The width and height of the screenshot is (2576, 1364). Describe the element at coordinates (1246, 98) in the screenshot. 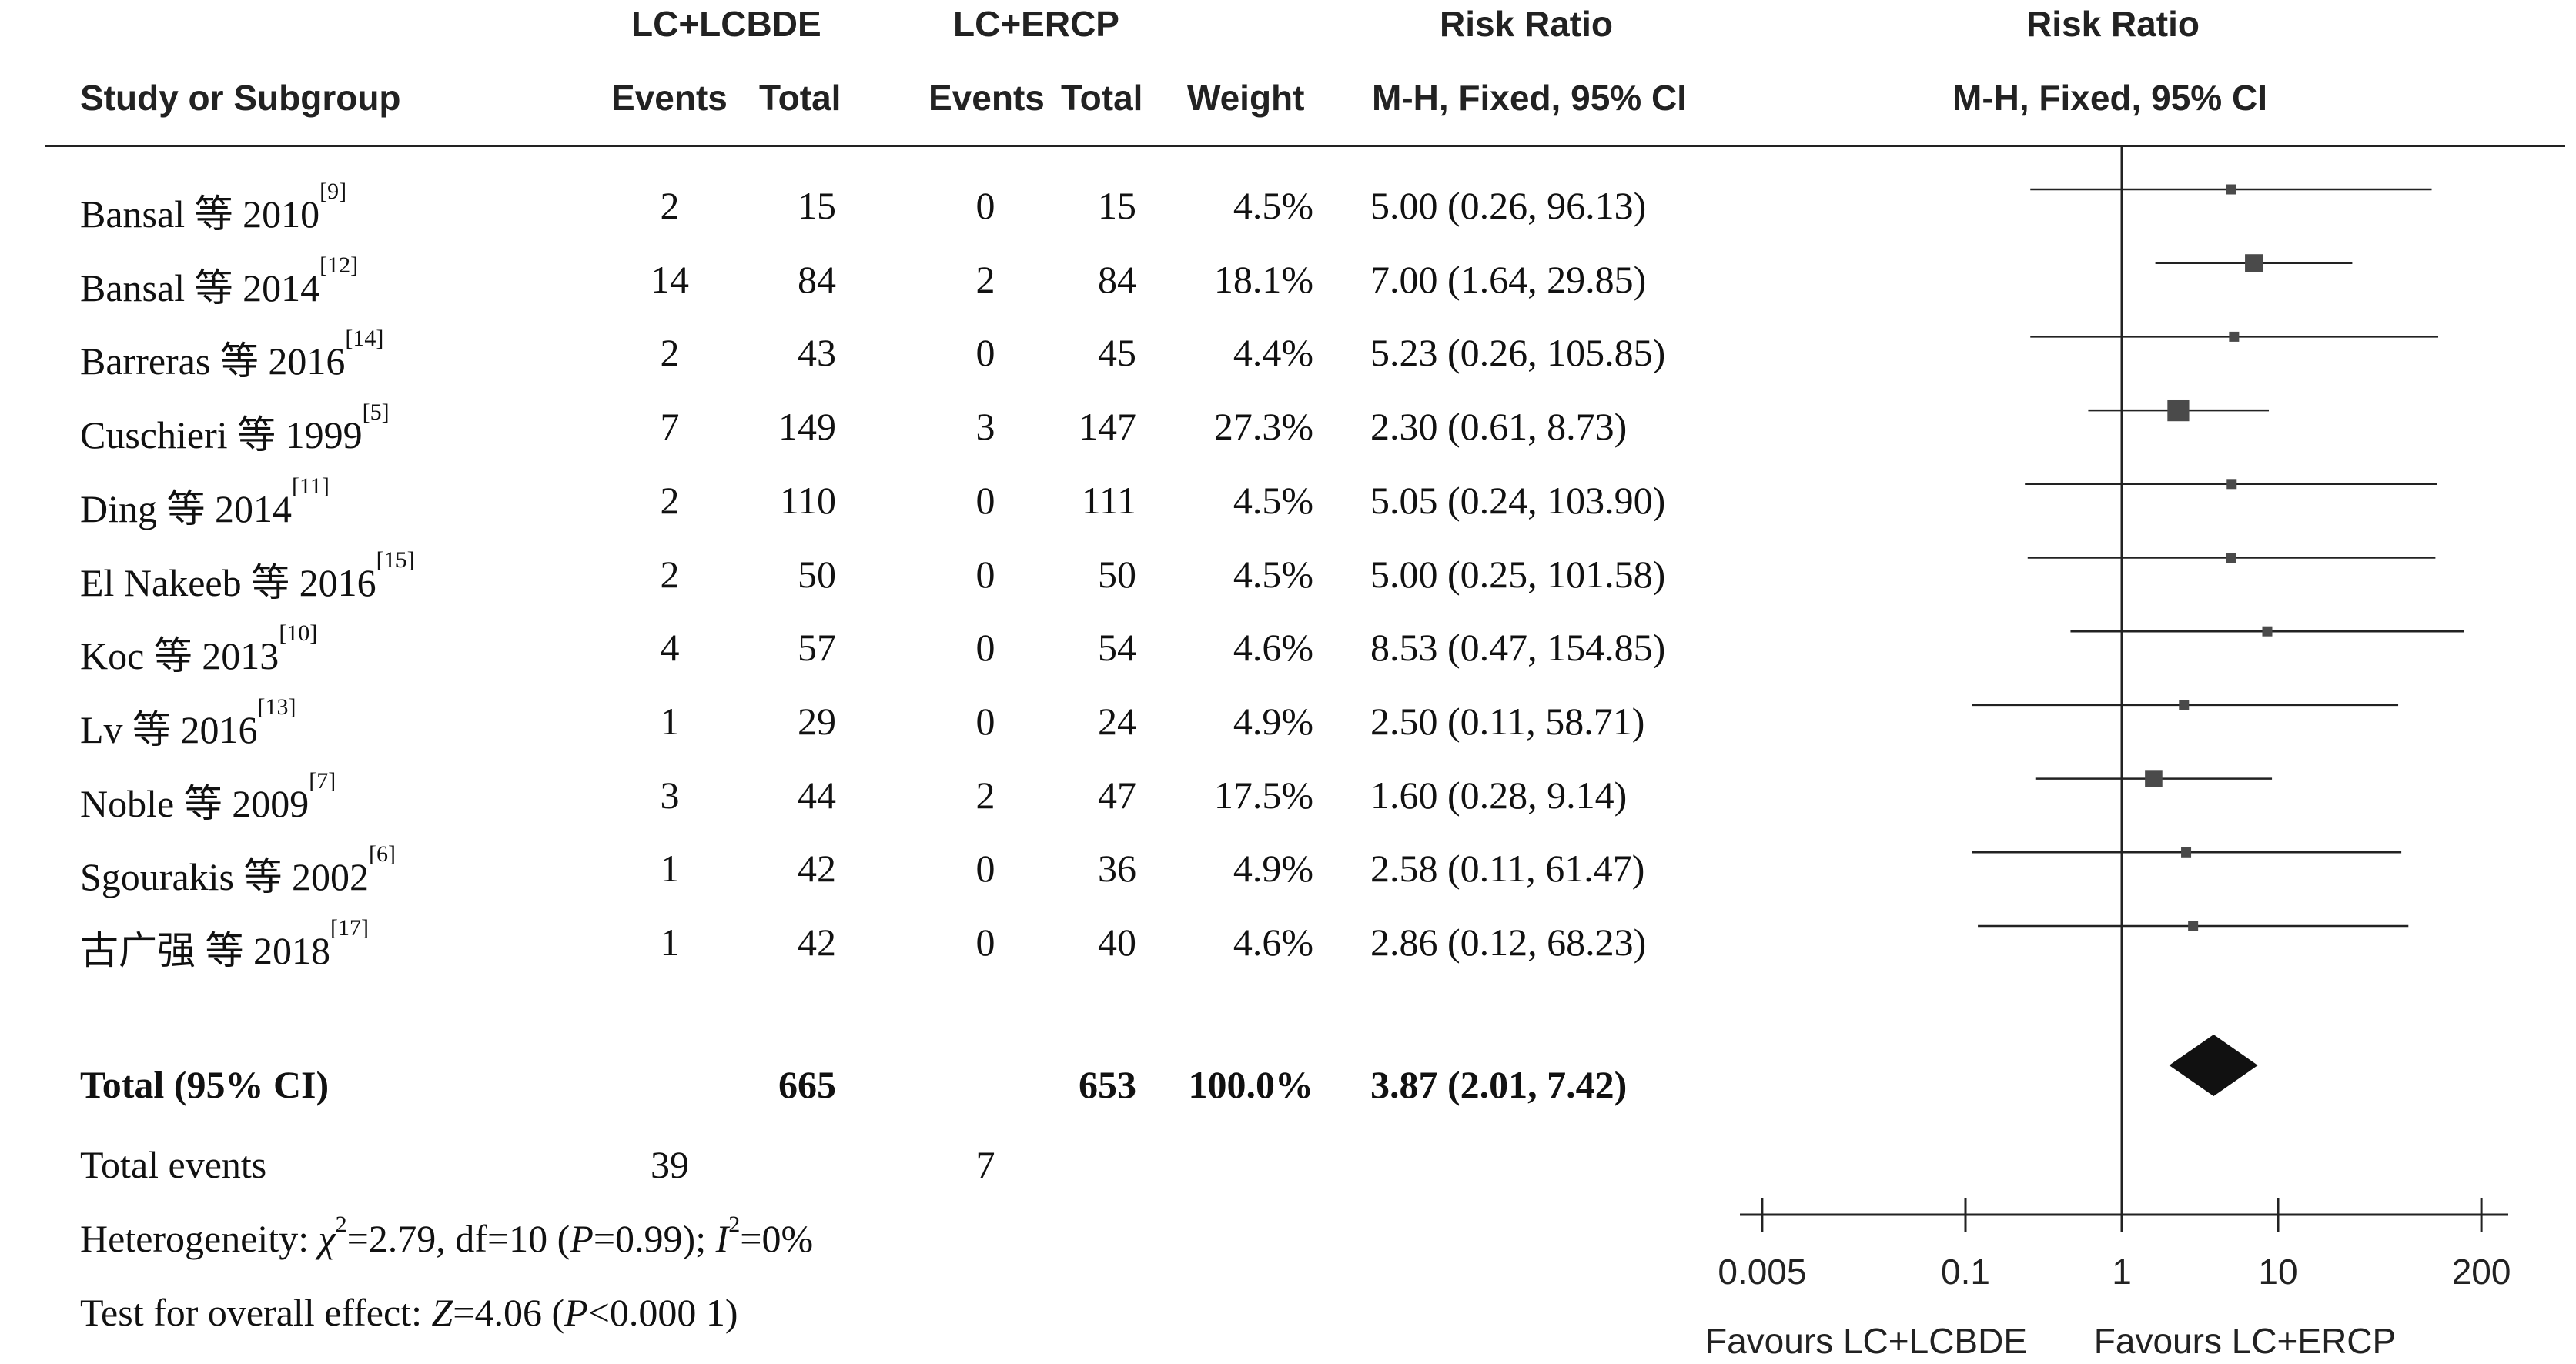

I see `weight-header: Weight` at that location.